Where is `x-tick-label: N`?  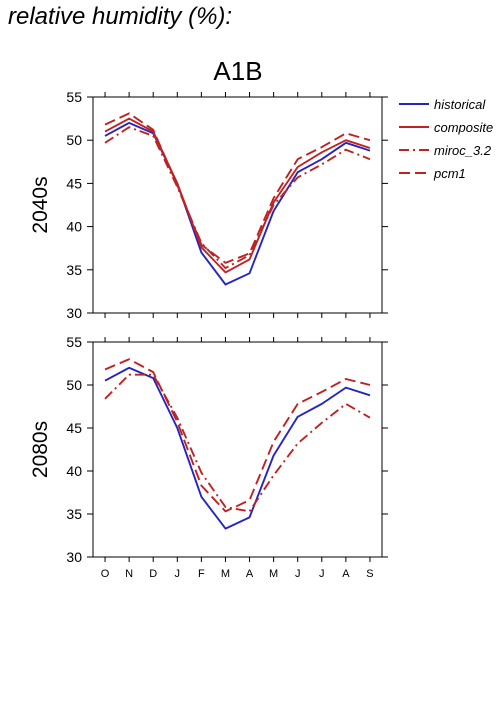 x-tick-label: N is located at coordinates (129, 574).